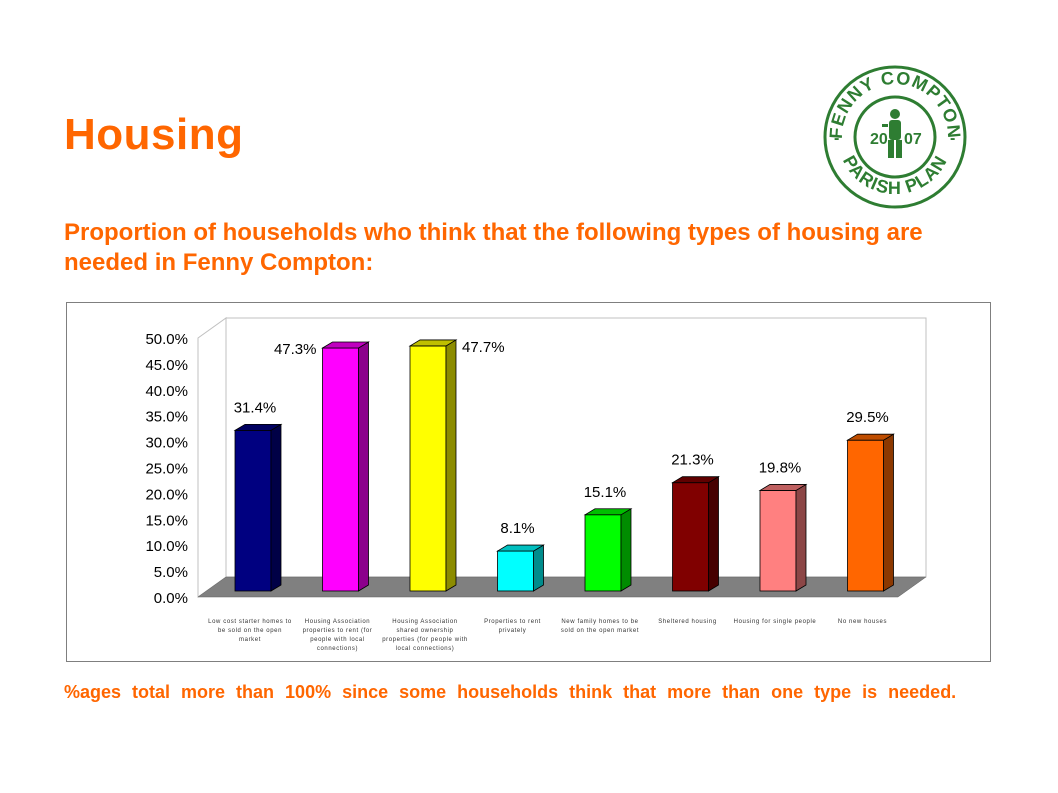  I want to click on logo-year-left: 20, so click(879, 139).